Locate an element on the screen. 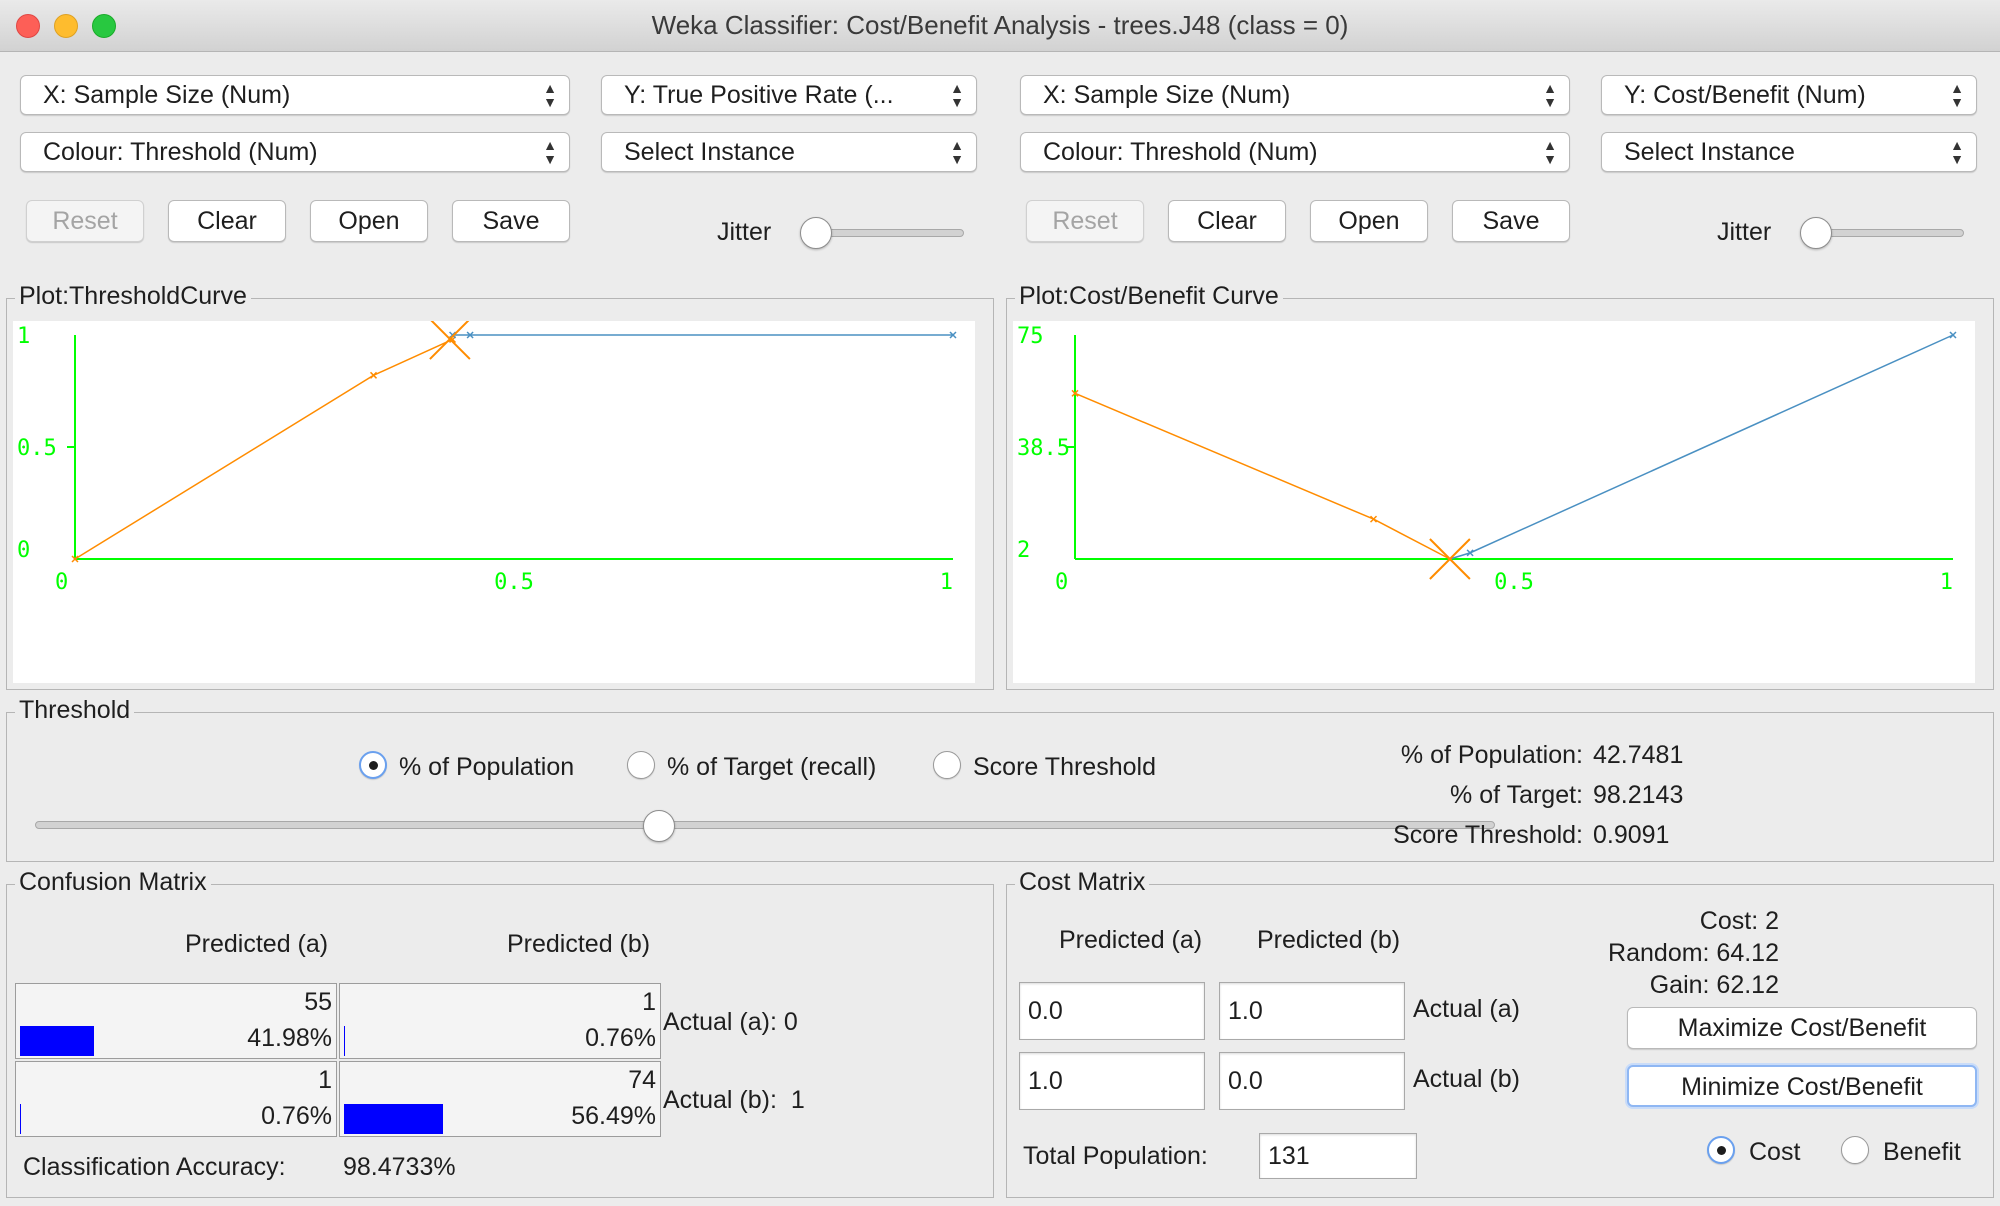 This screenshot has width=2000, height=1206. y-tick-label: 75 is located at coordinates (1030, 336).